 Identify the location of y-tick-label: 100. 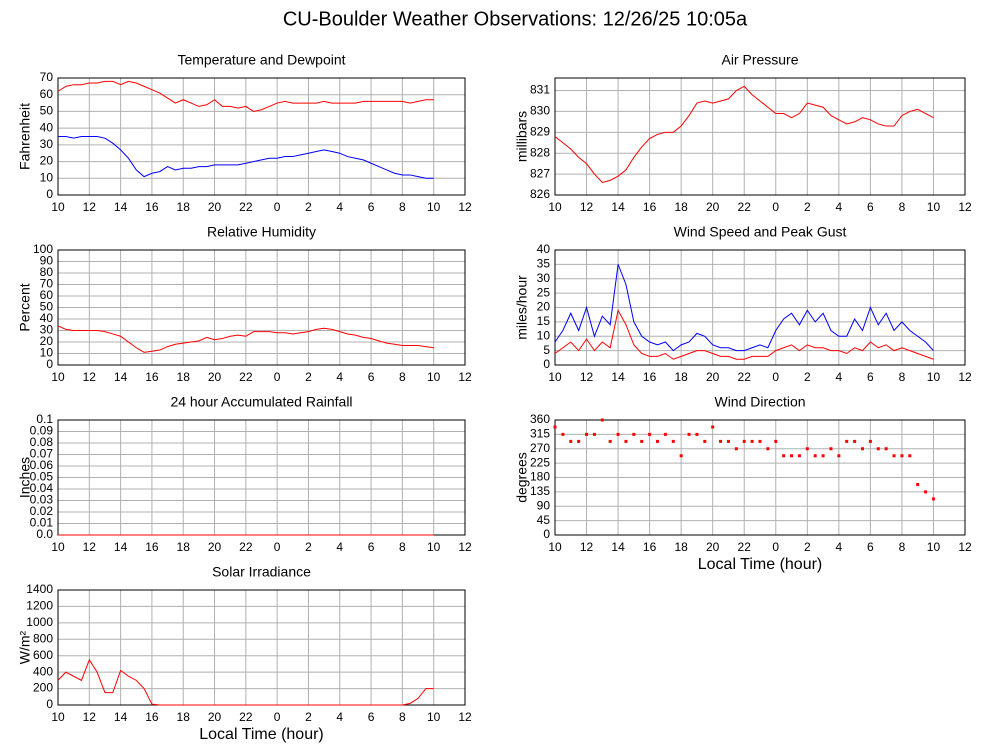
(43, 249).